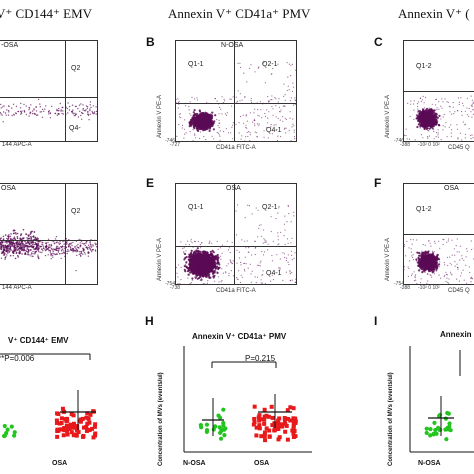  Describe the element at coordinates (247, 399) in the screenshot. I see `dotplot-pmv` at that location.